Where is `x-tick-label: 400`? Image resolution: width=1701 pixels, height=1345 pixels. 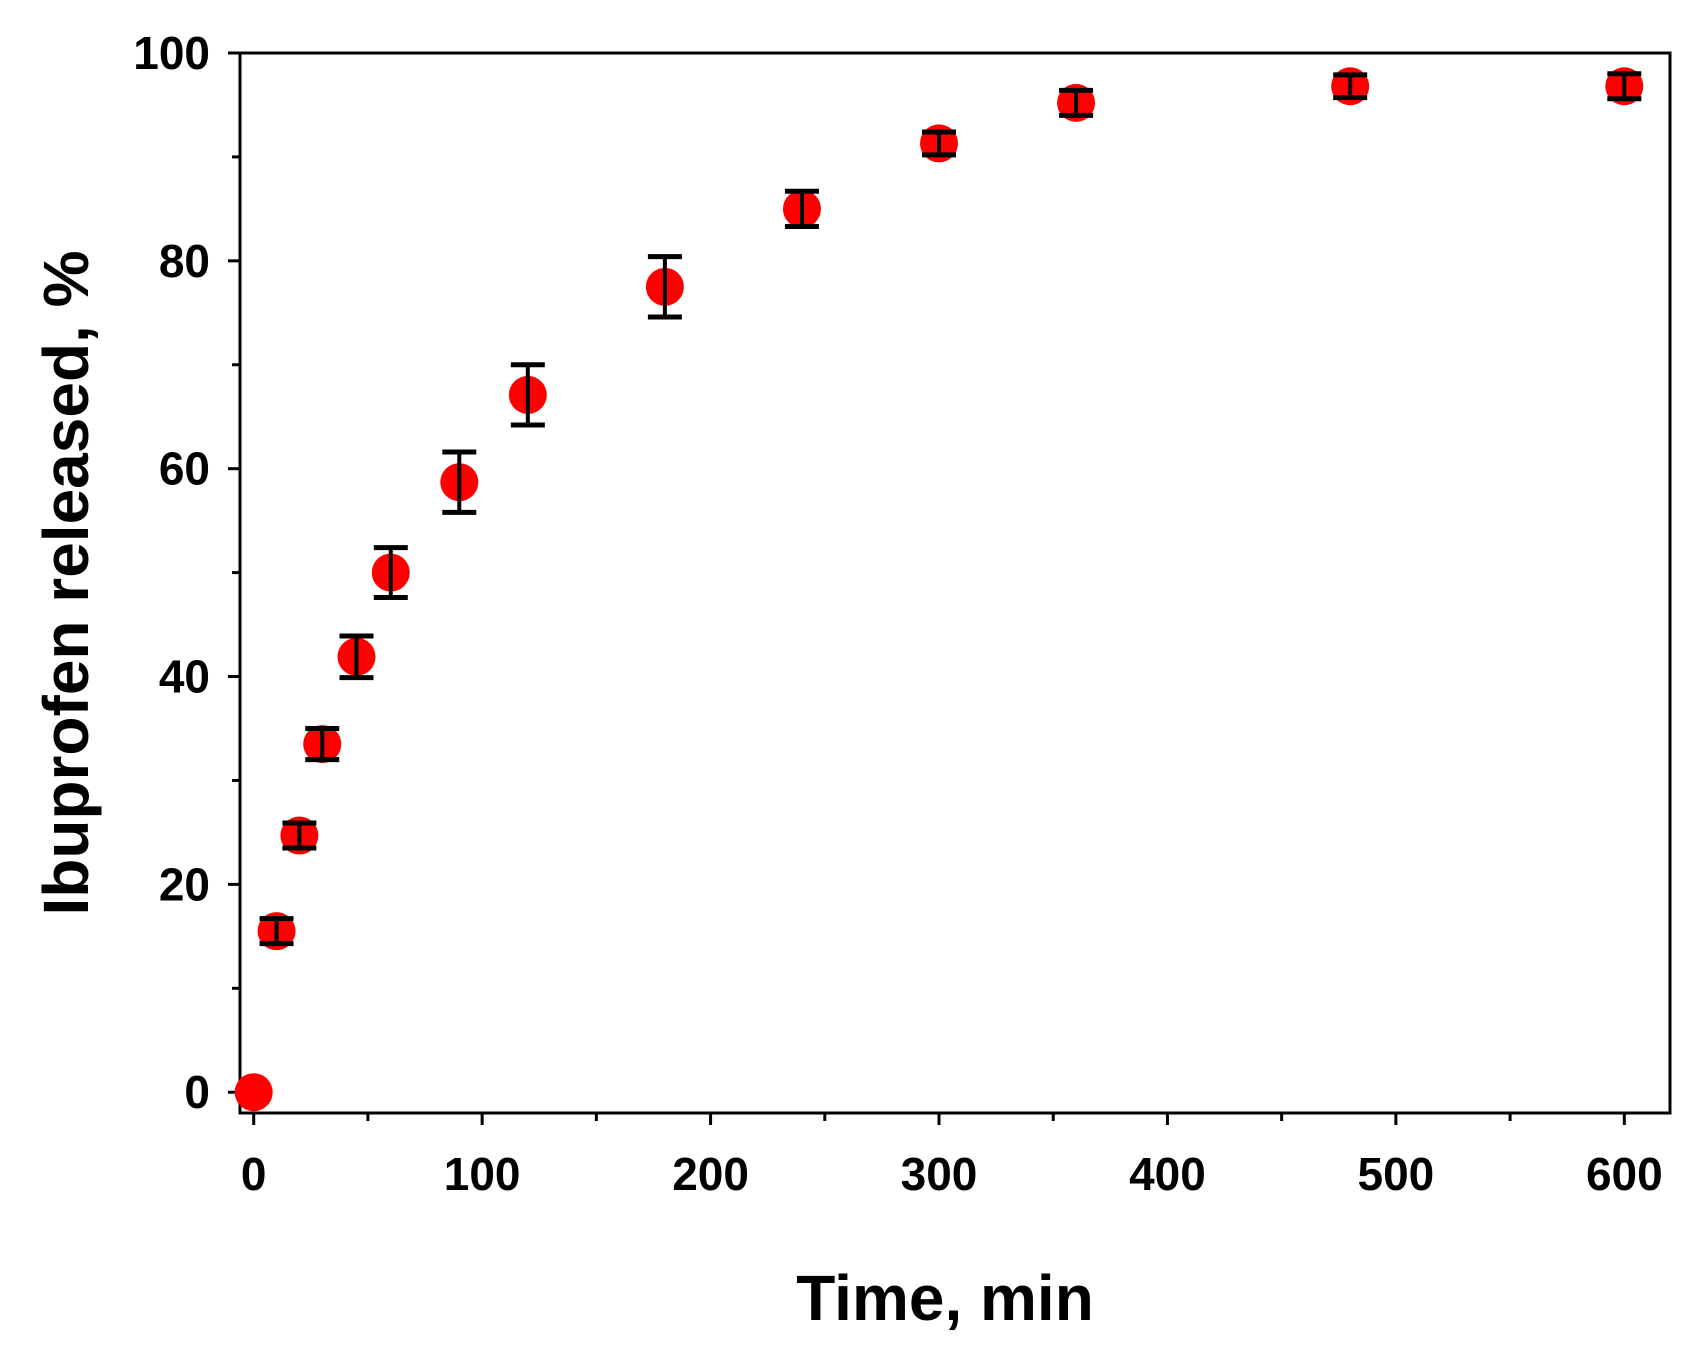
x-tick-label: 400 is located at coordinates (1167, 1174).